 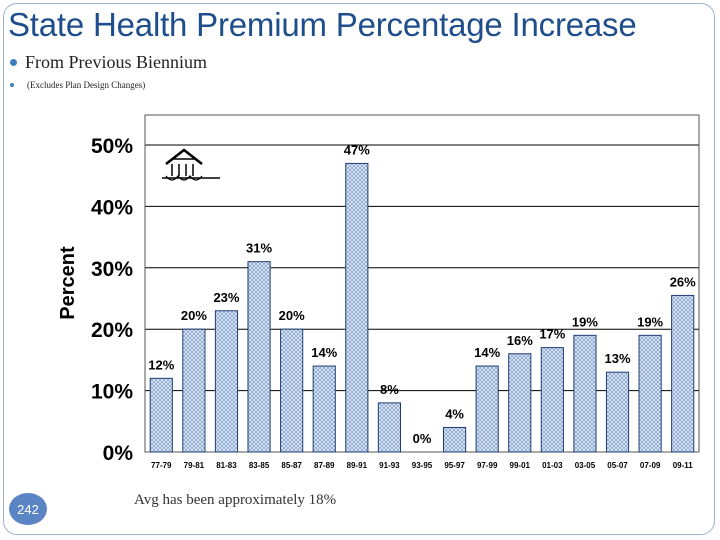 What do you see at coordinates (487, 465) in the screenshot?
I see `x-tick-label: 97-99` at bounding box center [487, 465].